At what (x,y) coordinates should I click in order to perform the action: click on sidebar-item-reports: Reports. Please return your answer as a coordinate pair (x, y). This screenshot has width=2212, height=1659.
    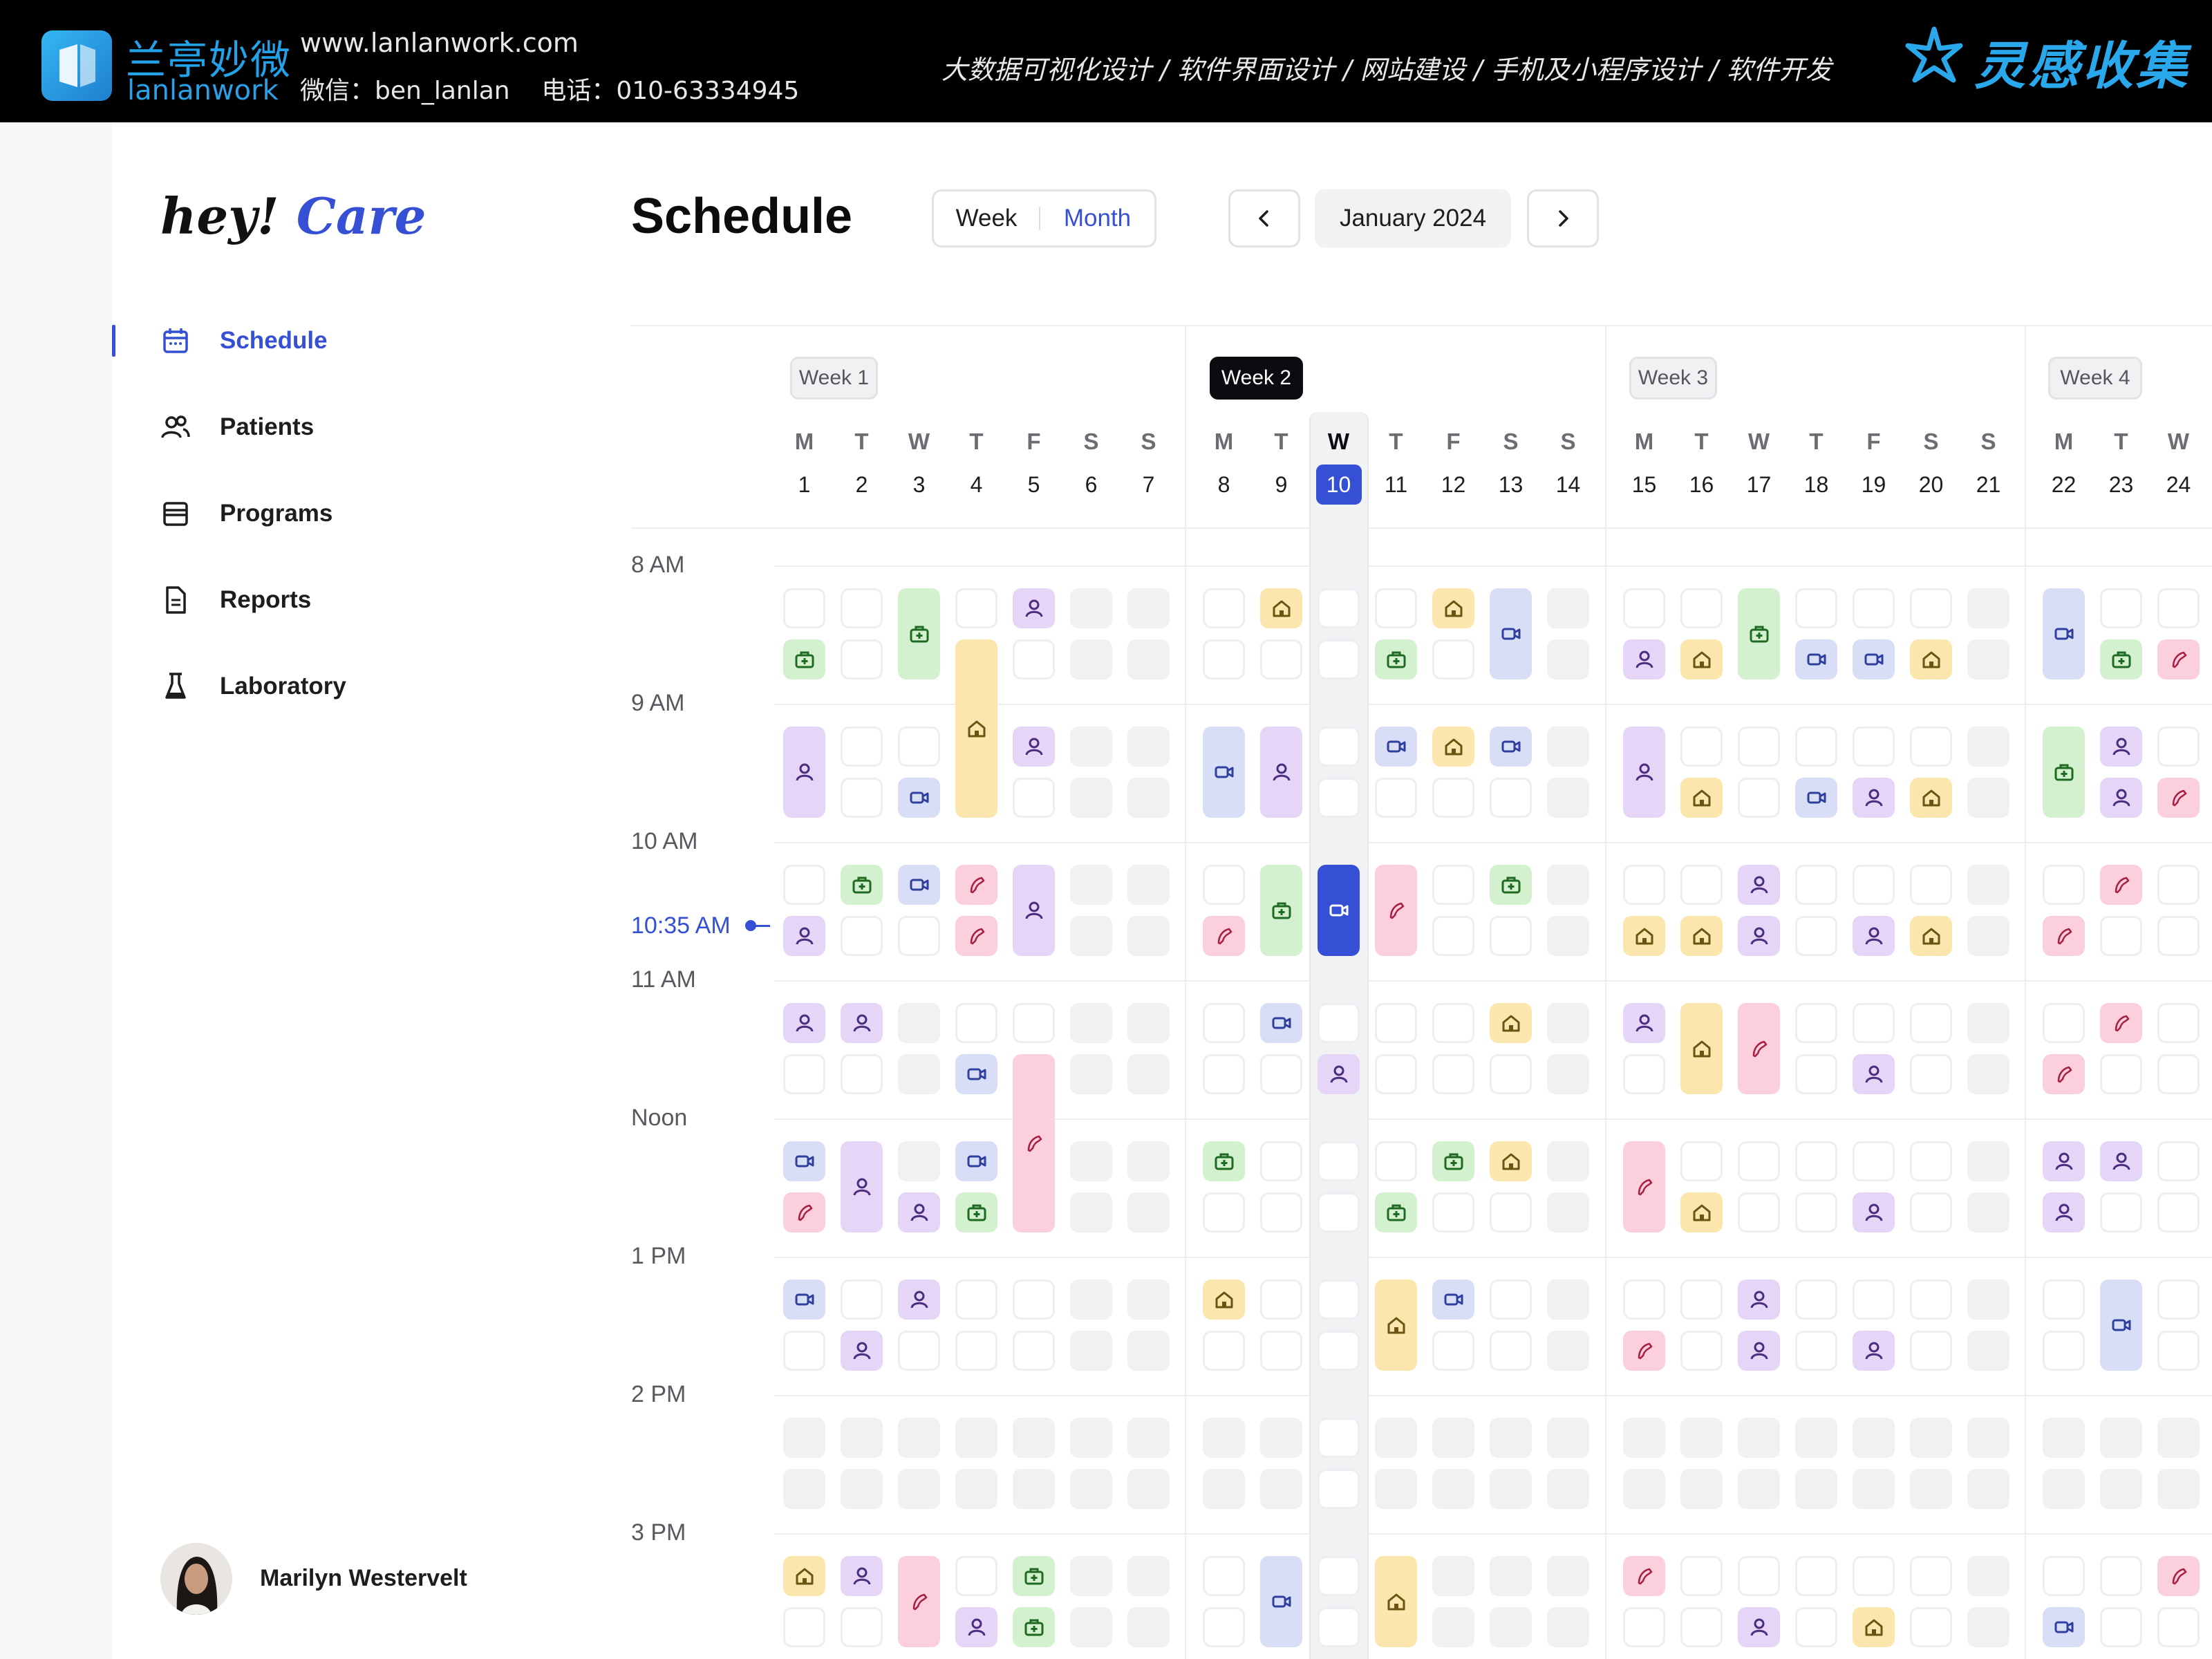
    Looking at the image, I should click on (235, 600).